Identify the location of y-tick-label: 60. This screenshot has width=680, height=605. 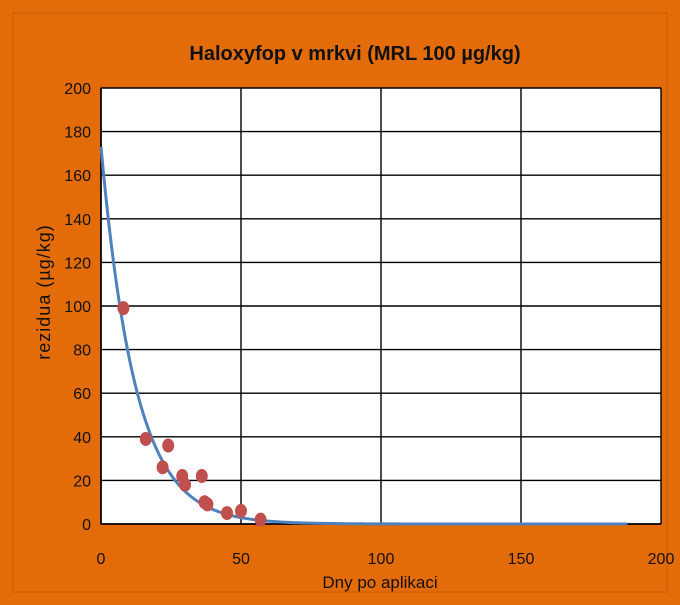
(82, 394).